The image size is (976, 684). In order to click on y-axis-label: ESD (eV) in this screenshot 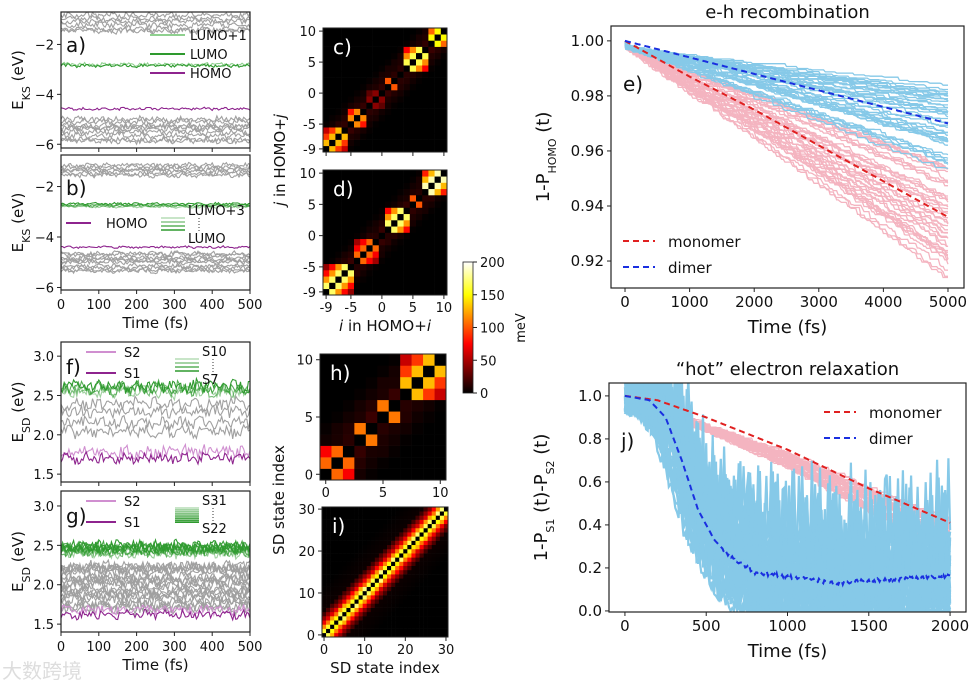, I will do `click(21, 561)`.